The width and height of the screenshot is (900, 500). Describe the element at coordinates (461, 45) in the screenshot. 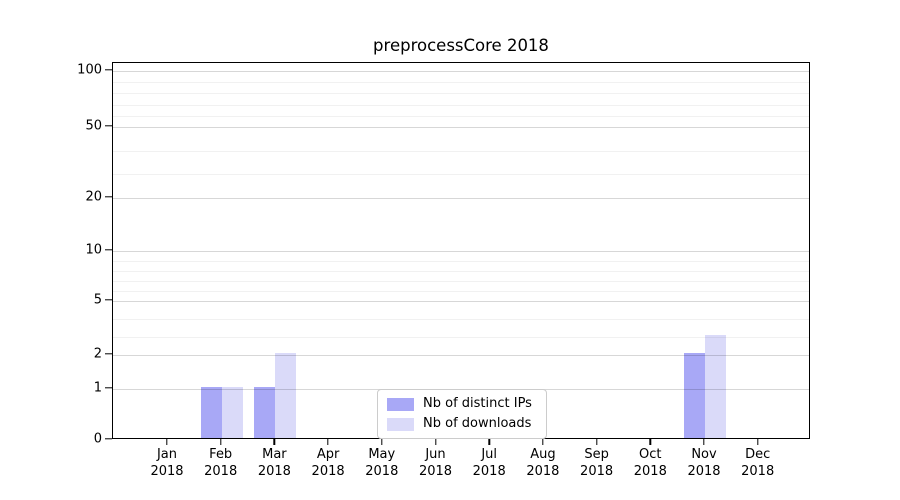

I see `chart-title: preprocessCore 2018` at that location.